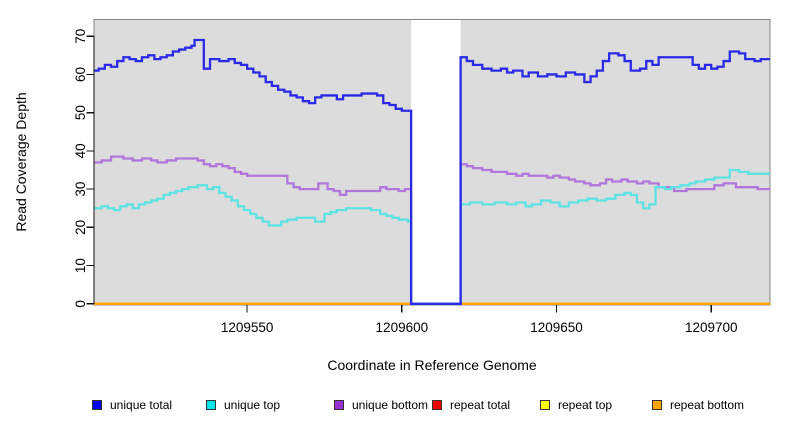  I want to click on legend-item-repeat-bottom: repeat bottom, so click(698, 405).